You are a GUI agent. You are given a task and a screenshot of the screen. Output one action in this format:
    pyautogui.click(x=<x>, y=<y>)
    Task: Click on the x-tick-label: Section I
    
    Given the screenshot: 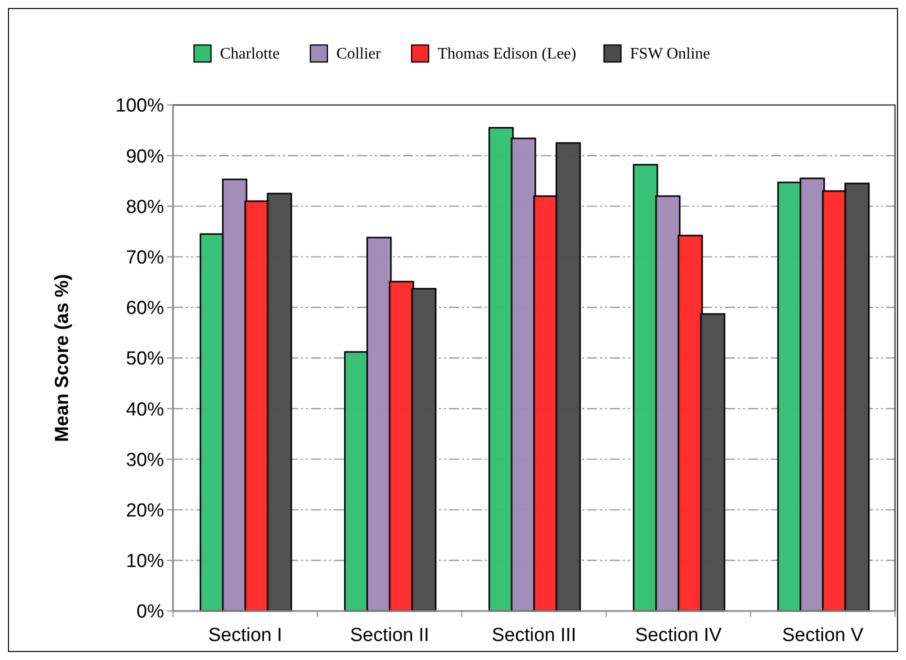 What is the action you would take?
    pyautogui.click(x=245, y=635)
    